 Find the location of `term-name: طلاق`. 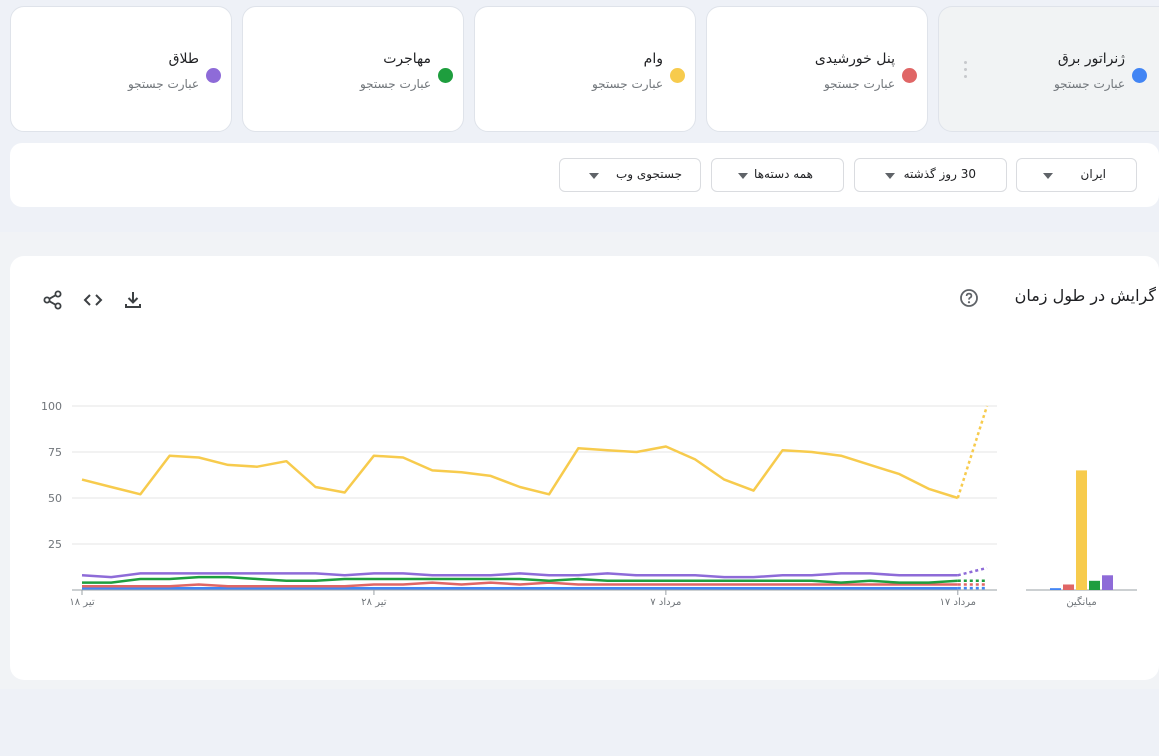

term-name: طلاق is located at coordinates (183, 59).